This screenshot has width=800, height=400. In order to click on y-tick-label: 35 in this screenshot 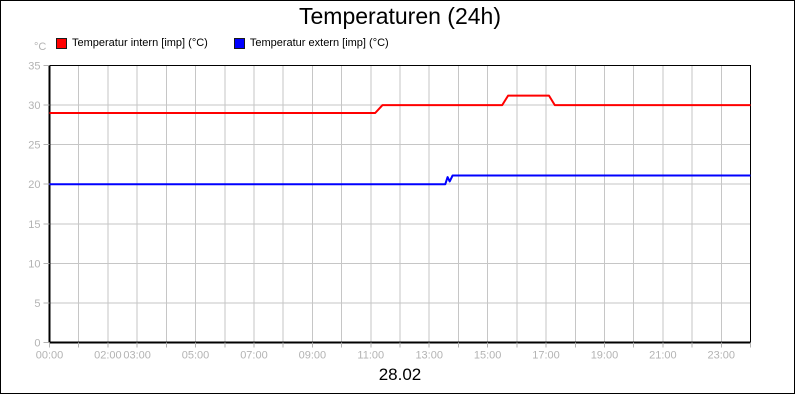, I will do `click(34, 67)`.